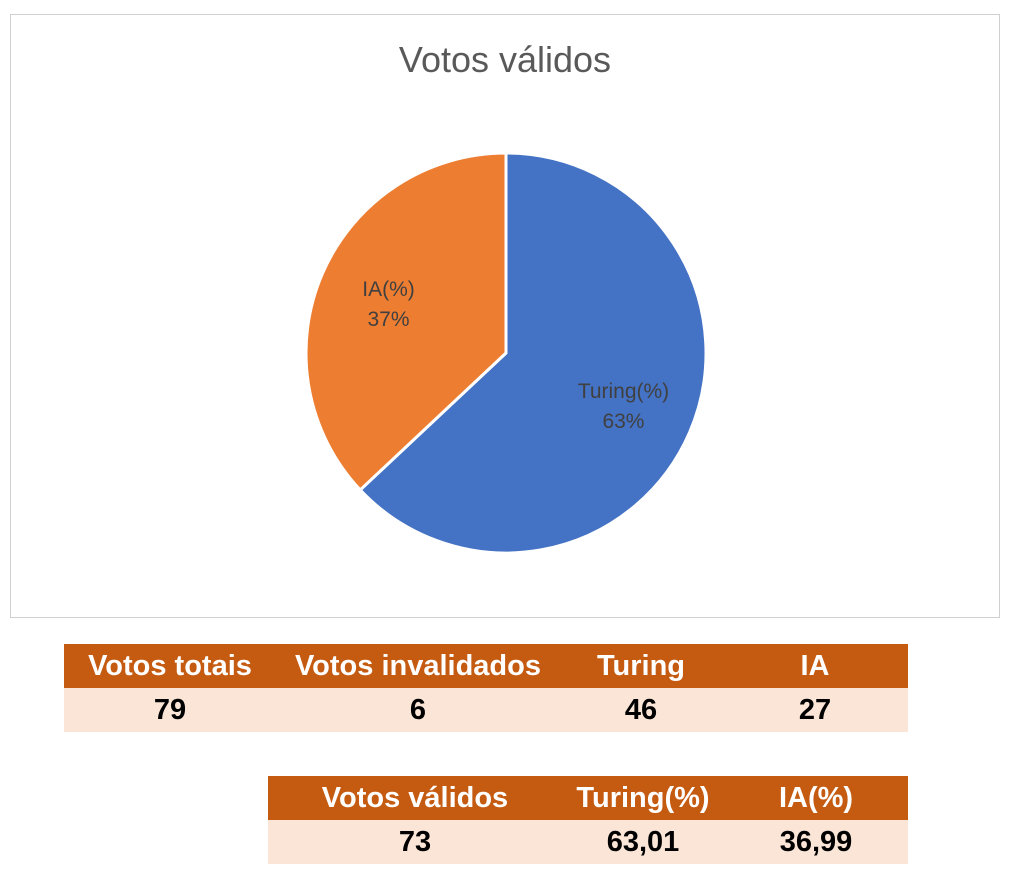 The image size is (1012, 888). What do you see at coordinates (641, 666) in the screenshot?
I see `header-turing: Turing` at bounding box center [641, 666].